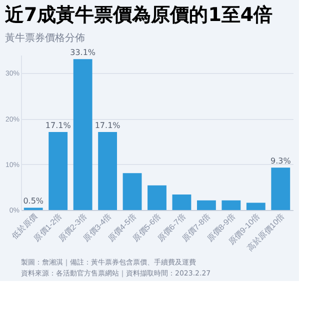 Image resolution: width=320 pixels, height=320 pixels. Describe the element at coordinates (44, 38) in the screenshot. I see `chart-subtitle: 黃牛票券價格分佈` at that location.